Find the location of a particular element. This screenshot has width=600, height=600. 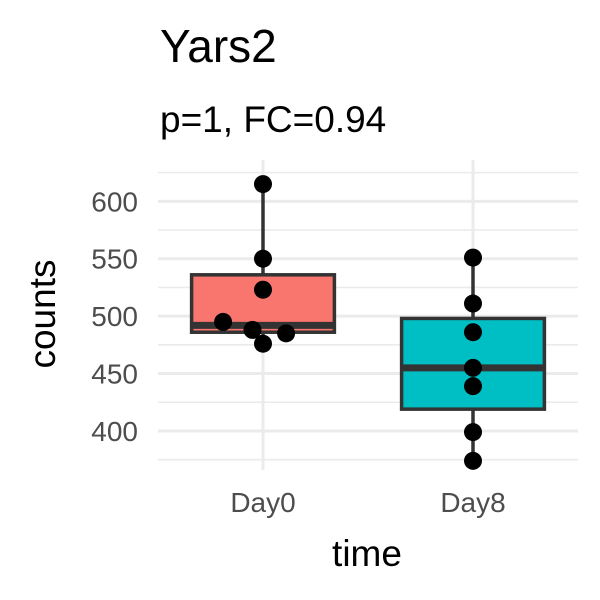

y-tick-label: 400 is located at coordinates (114, 431).